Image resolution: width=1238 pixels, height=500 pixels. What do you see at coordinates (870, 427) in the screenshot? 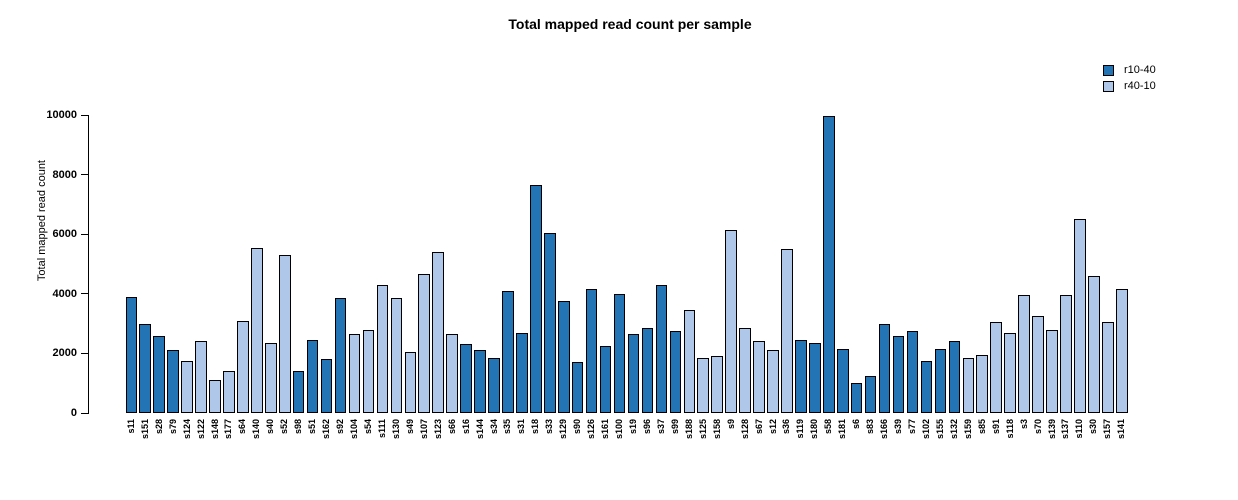
I see `x-axis-label-s83: s83` at bounding box center [870, 427].